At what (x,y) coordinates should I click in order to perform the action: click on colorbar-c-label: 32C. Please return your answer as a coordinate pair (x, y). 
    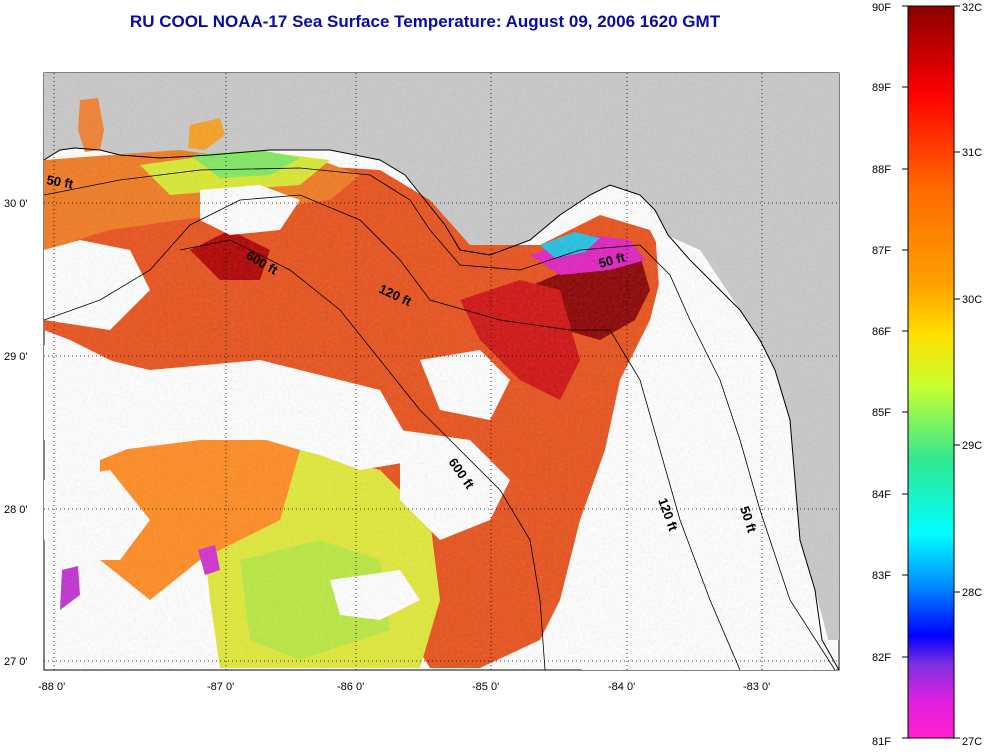
    Looking at the image, I should click on (972, 8).